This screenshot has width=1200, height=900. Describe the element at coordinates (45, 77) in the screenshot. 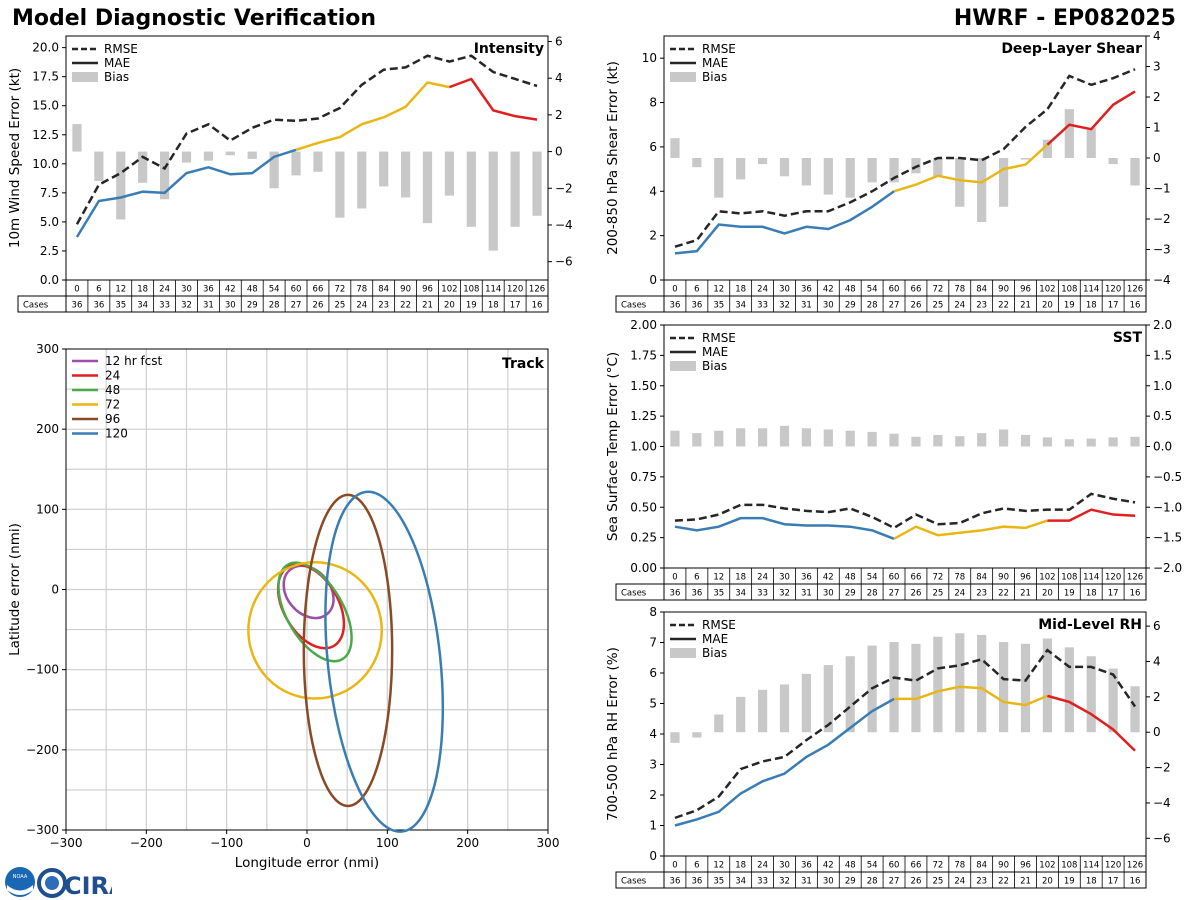

I see `y-tick-label: 17.5` at that location.